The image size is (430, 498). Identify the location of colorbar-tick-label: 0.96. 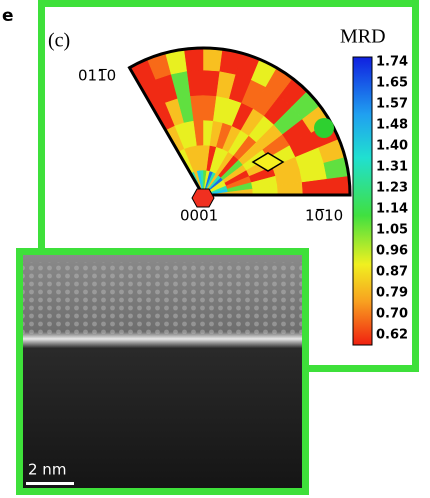
(392, 251).